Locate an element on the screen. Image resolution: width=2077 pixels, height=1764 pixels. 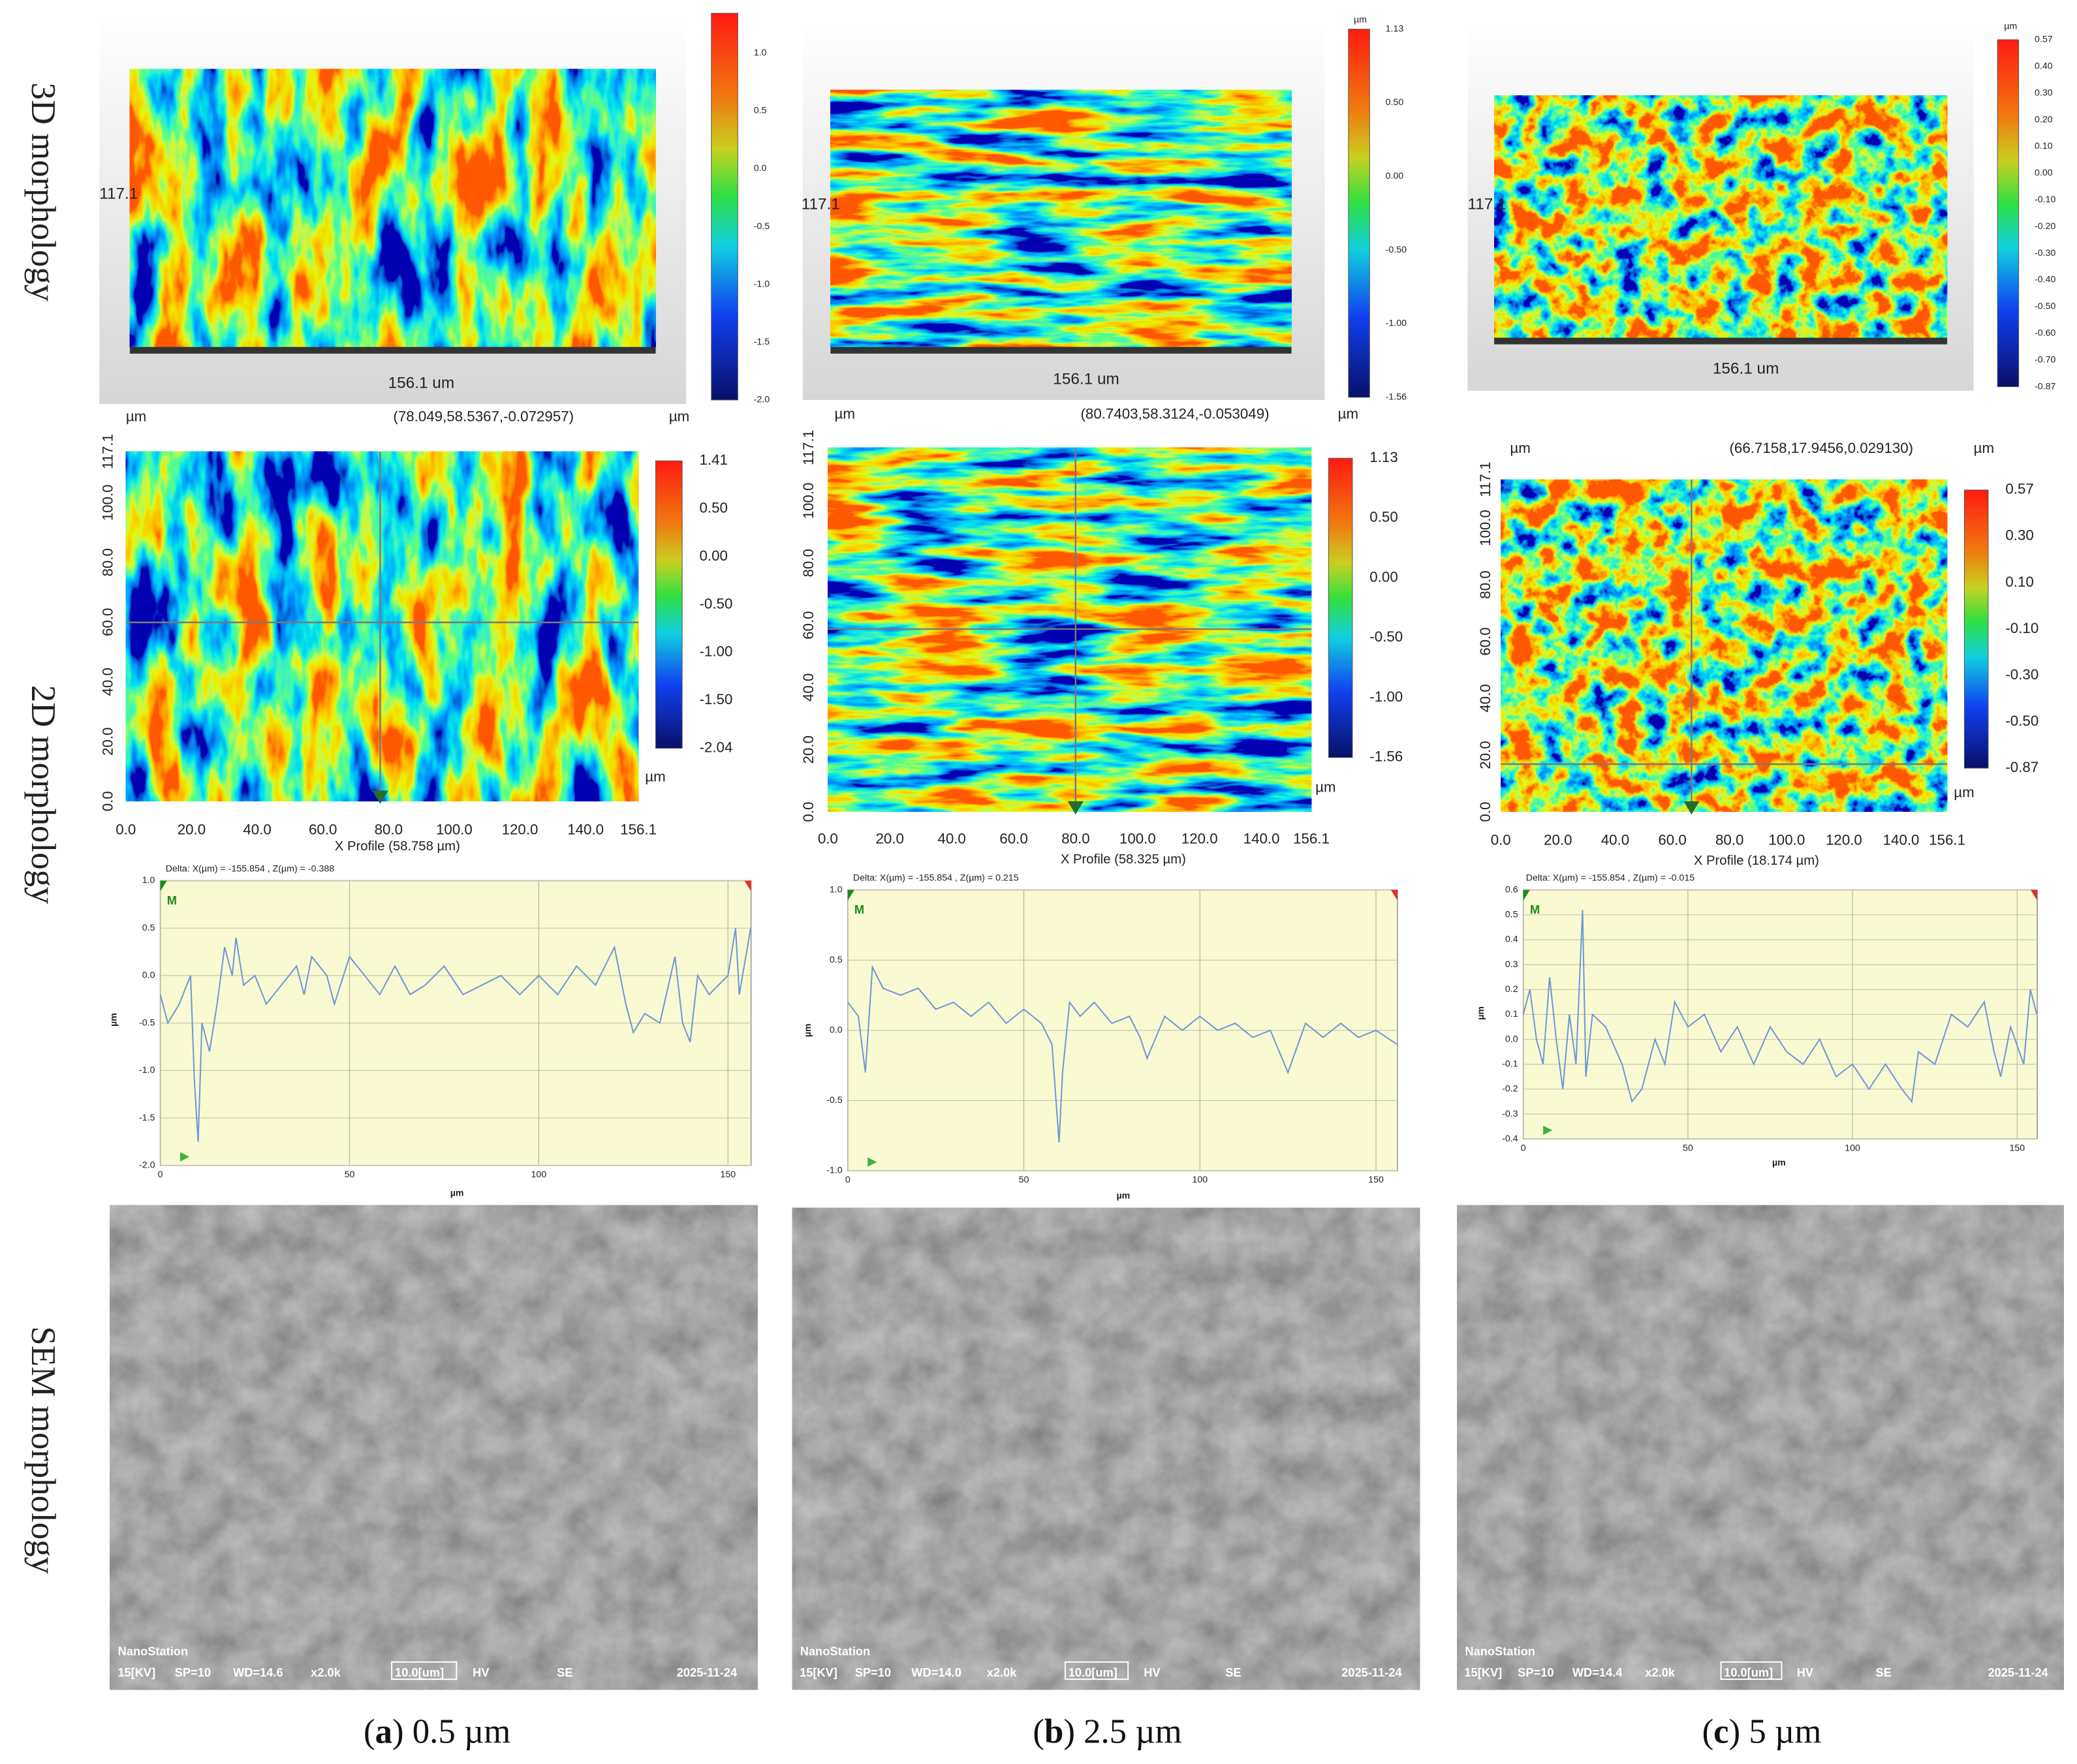
x-tick-label: 150 is located at coordinates (1376, 1180).